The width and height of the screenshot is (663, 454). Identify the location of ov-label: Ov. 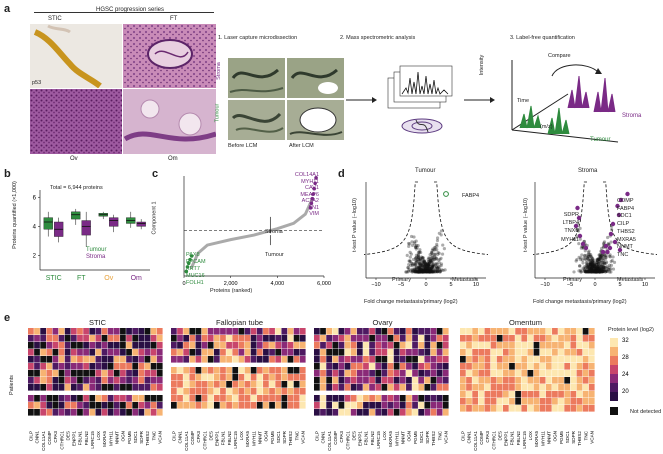
(74, 159).